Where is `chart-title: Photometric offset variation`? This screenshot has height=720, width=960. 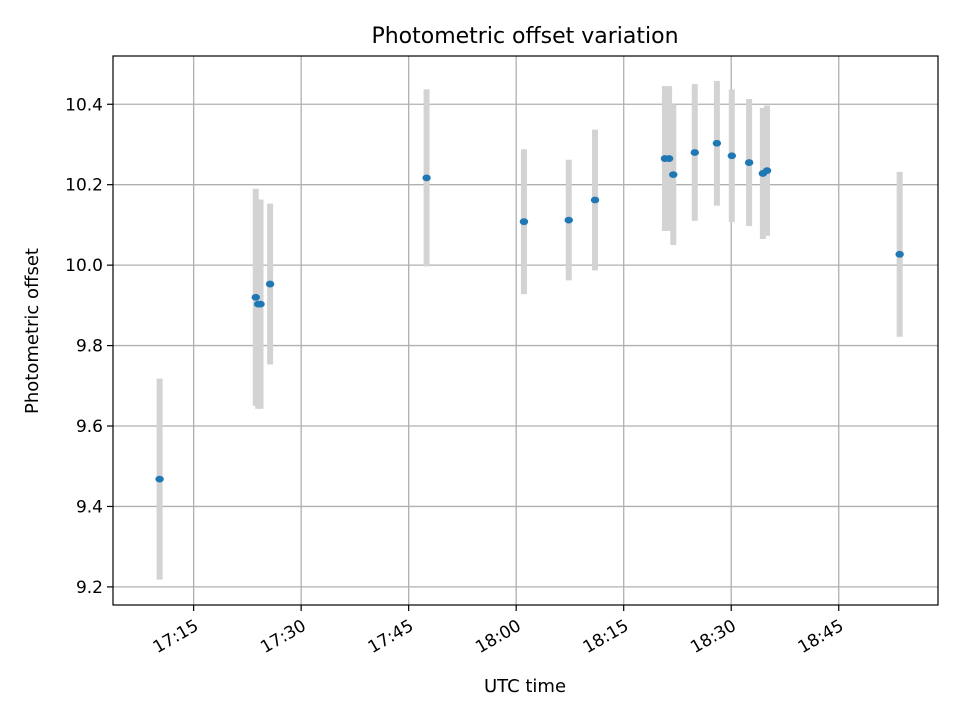
chart-title: Photometric offset variation is located at coordinates (524, 36).